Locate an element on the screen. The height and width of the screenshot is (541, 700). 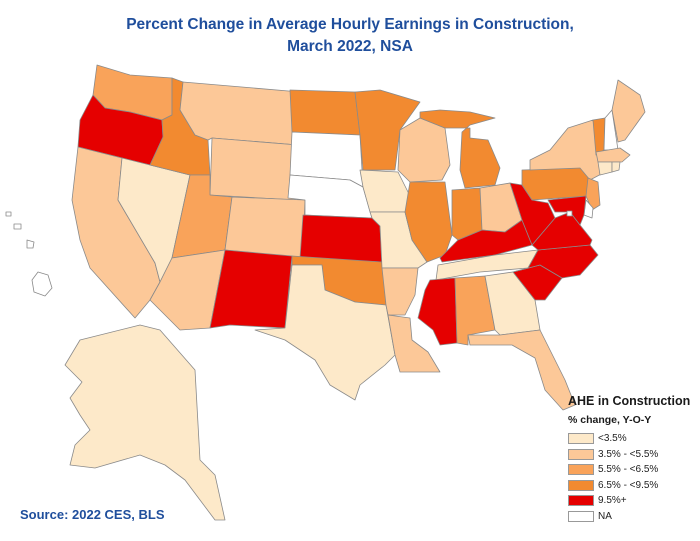
legend-title: AHE in Construction is located at coordinates (629, 401).